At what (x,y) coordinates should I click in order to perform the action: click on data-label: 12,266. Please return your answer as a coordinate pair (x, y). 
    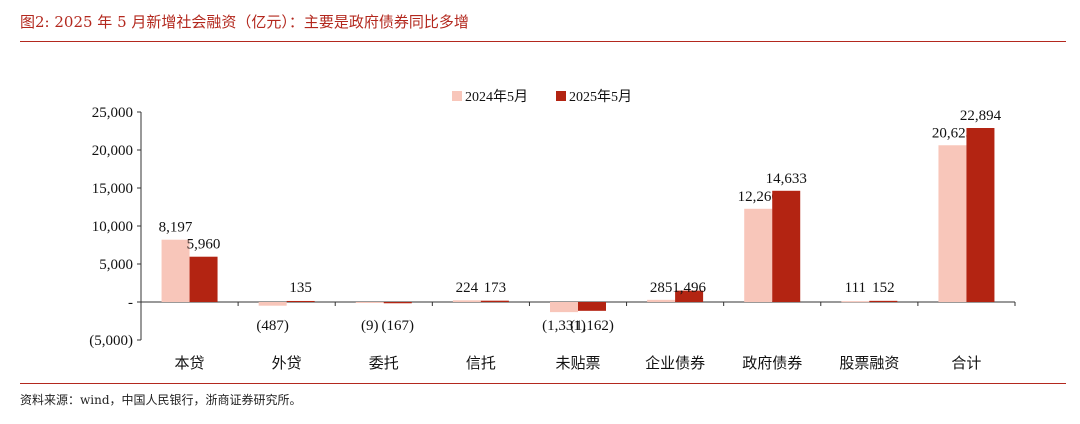
    Looking at the image, I should click on (759, 197).